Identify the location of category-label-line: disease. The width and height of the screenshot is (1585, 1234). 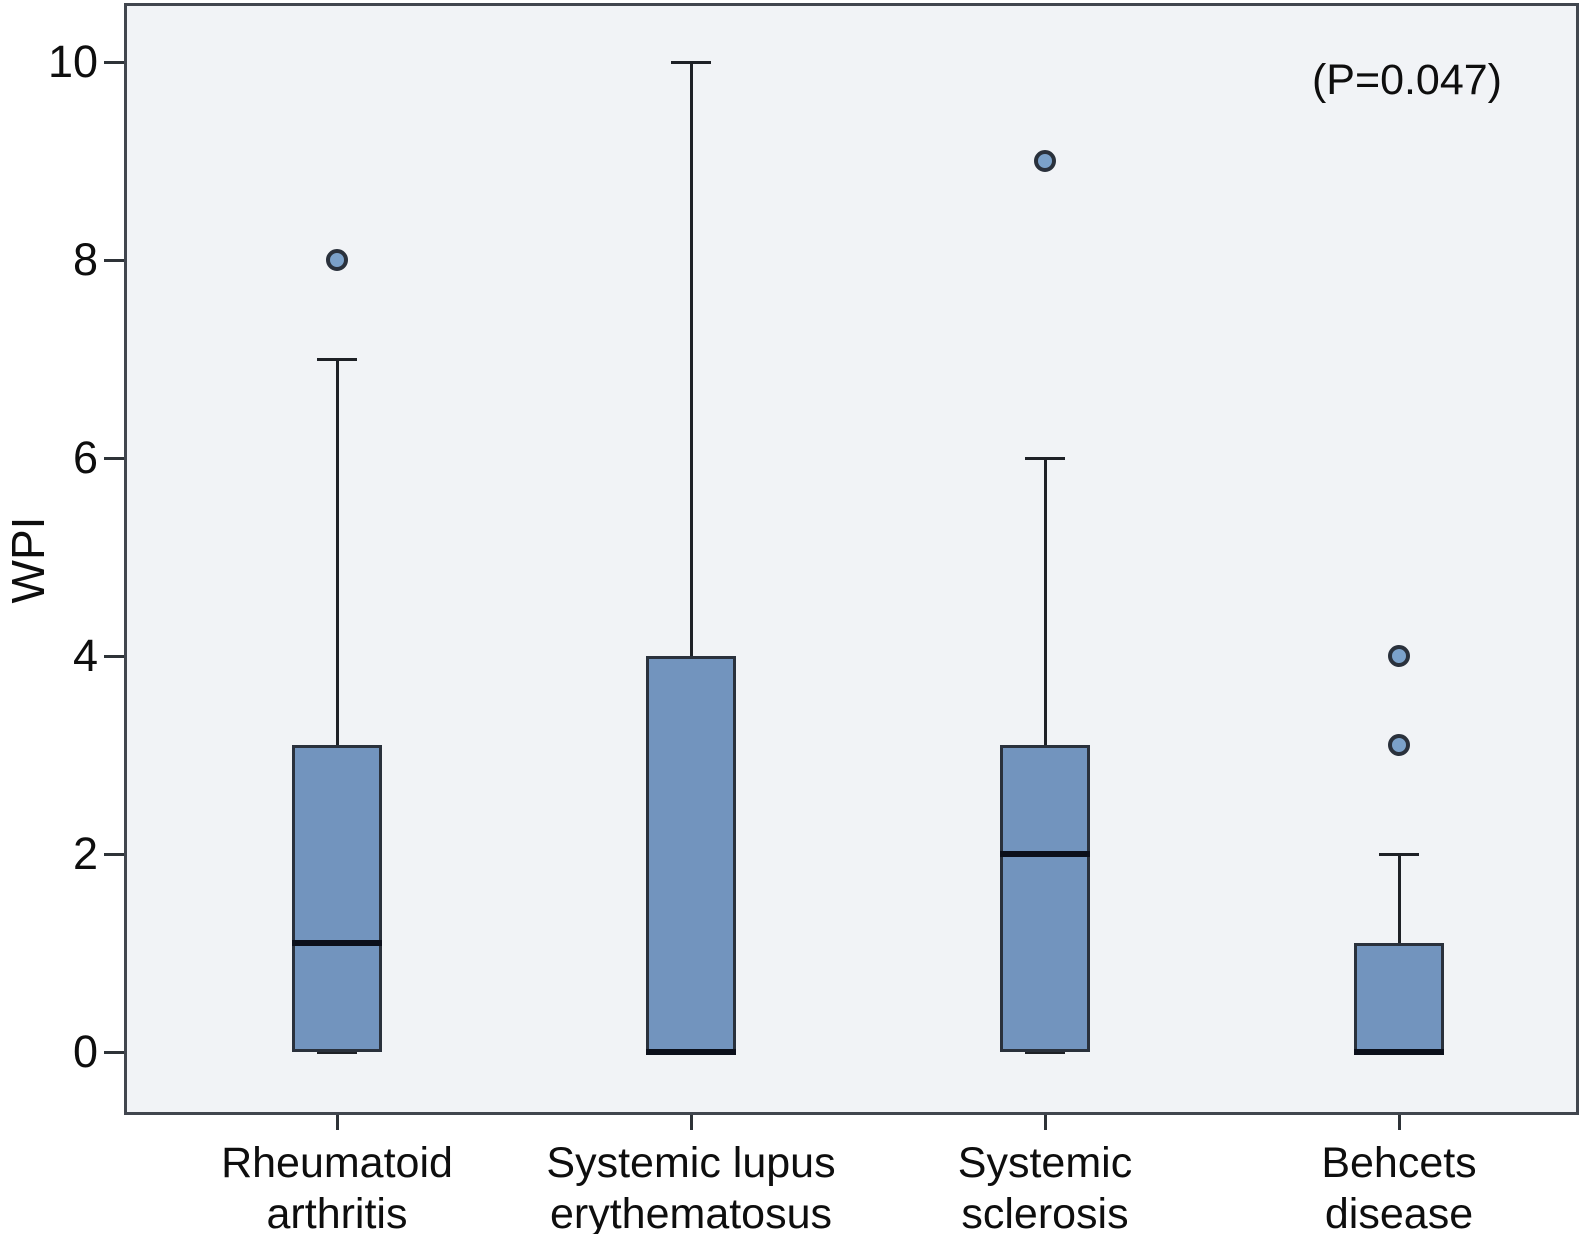
(1399, 1212).